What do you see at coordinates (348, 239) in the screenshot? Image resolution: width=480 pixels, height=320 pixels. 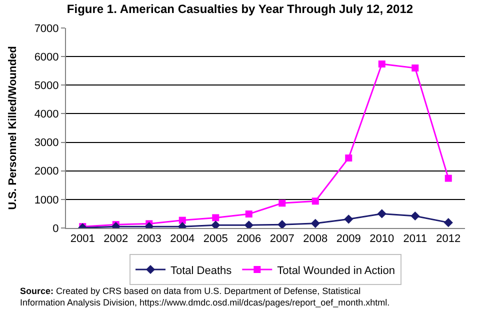 I see `x-tick-label: 2009` at bounding box center [348, 239].